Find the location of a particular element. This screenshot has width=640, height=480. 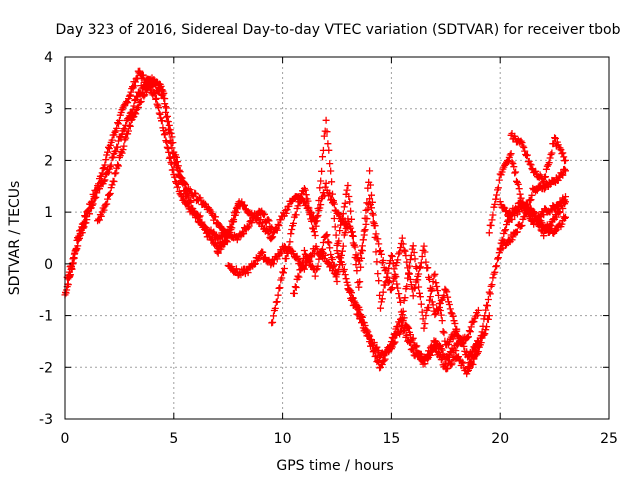

series-track-c is located at coordinates (185, 161).